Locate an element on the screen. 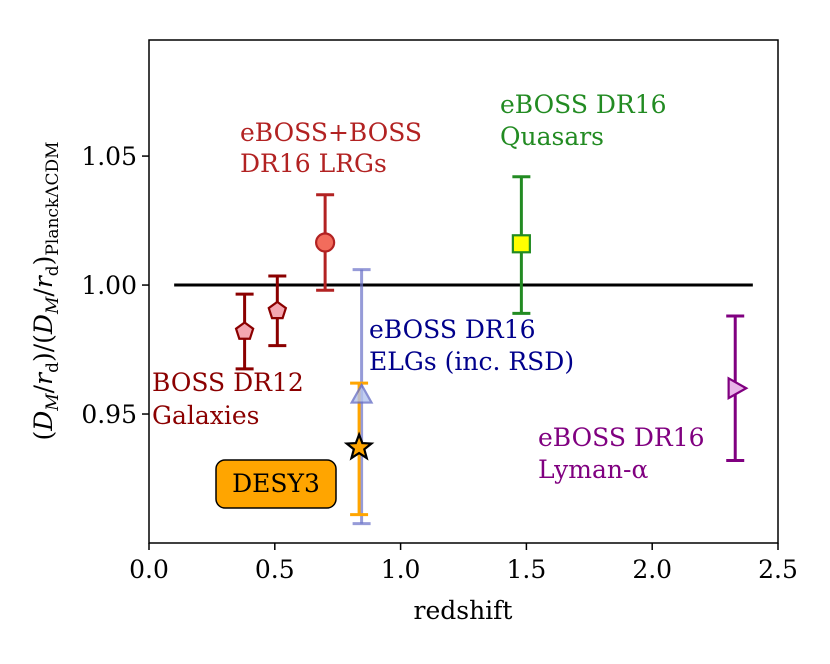 The height and width of the screenshot is (664, 830). y-label-close: ) is located at coordinates (43, 357).